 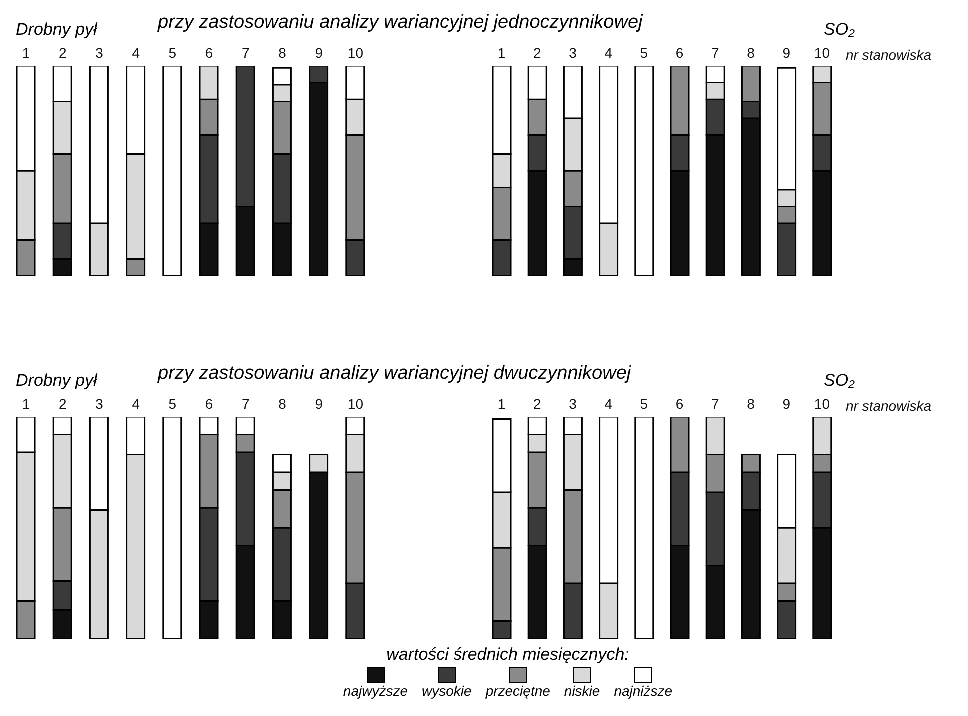 I want to click on legend-label: niskie, so click(x=582, y=691).